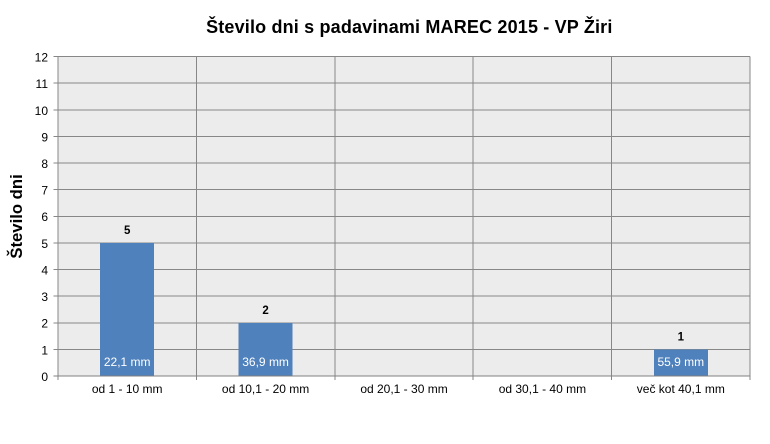 This screenshot has height=444, width=770. Describe the element at coordinates (42, 84) in the screenshot. I see `svg-text: 11` at that location.